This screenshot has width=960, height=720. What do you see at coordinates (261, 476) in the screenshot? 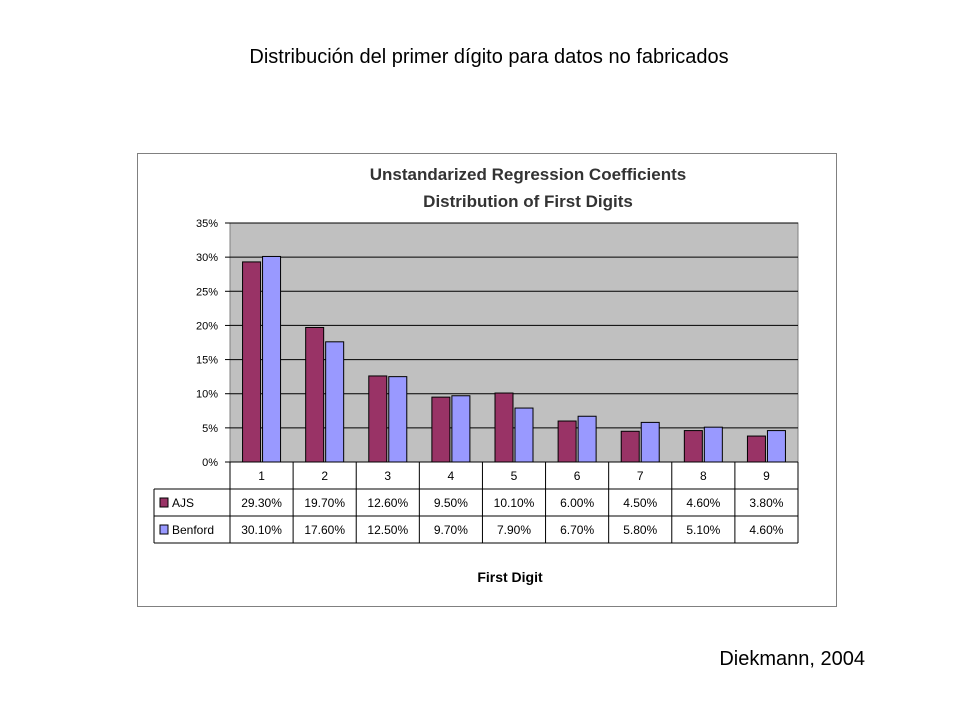
I see `x-tick-label: 1` at bounding box center [261, 476].